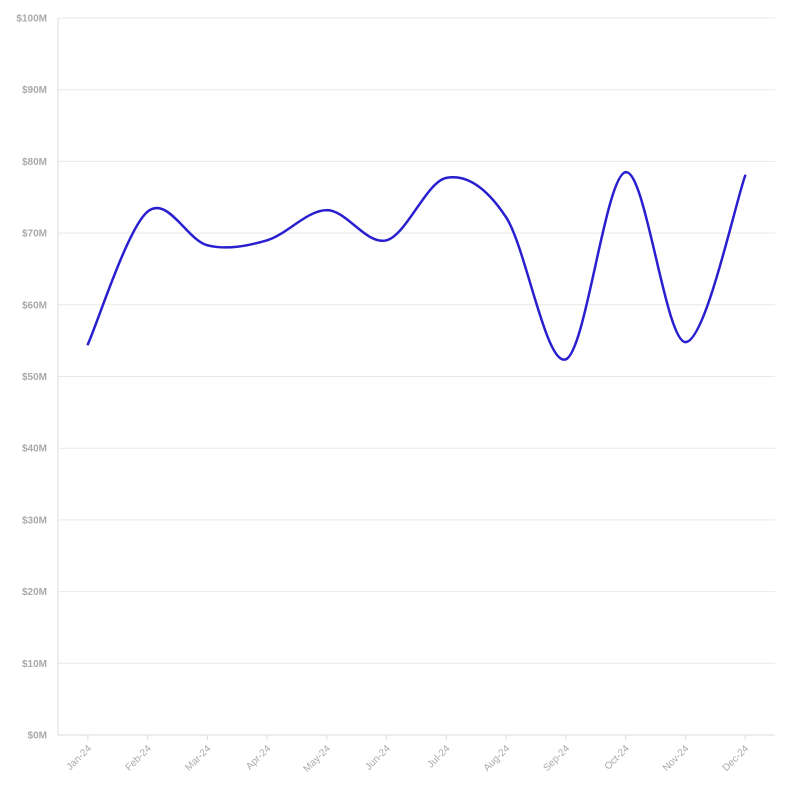  Describe the element at coordinates (34, 90) in the screenshot. I see `y-tick-label: $90M` at that location.